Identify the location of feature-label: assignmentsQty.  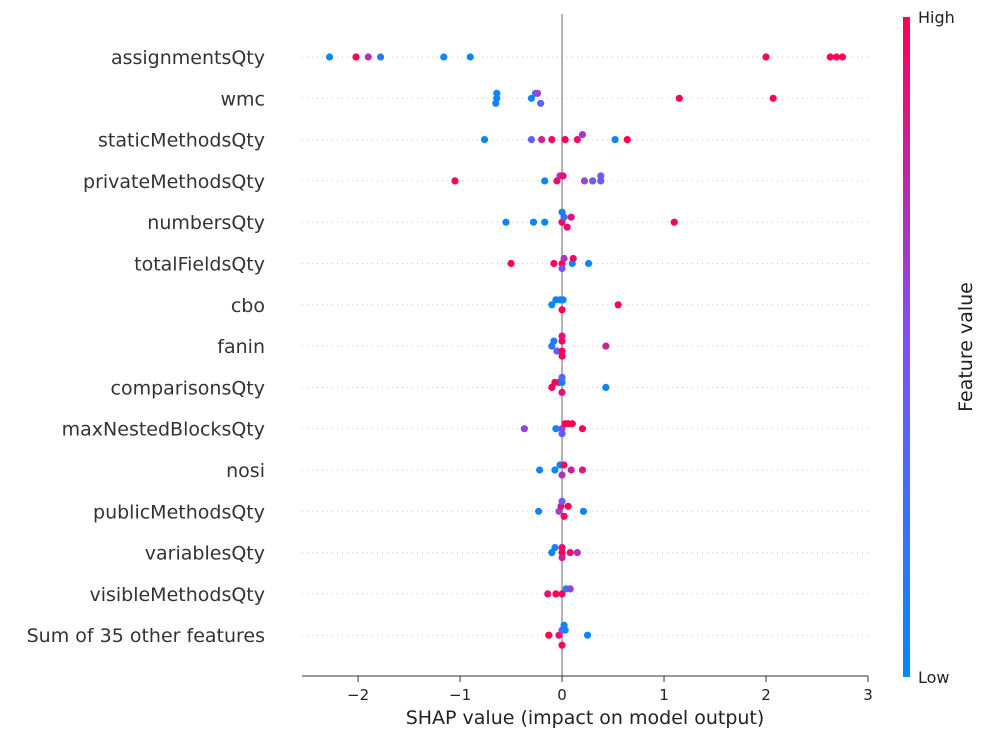
(188, 58).